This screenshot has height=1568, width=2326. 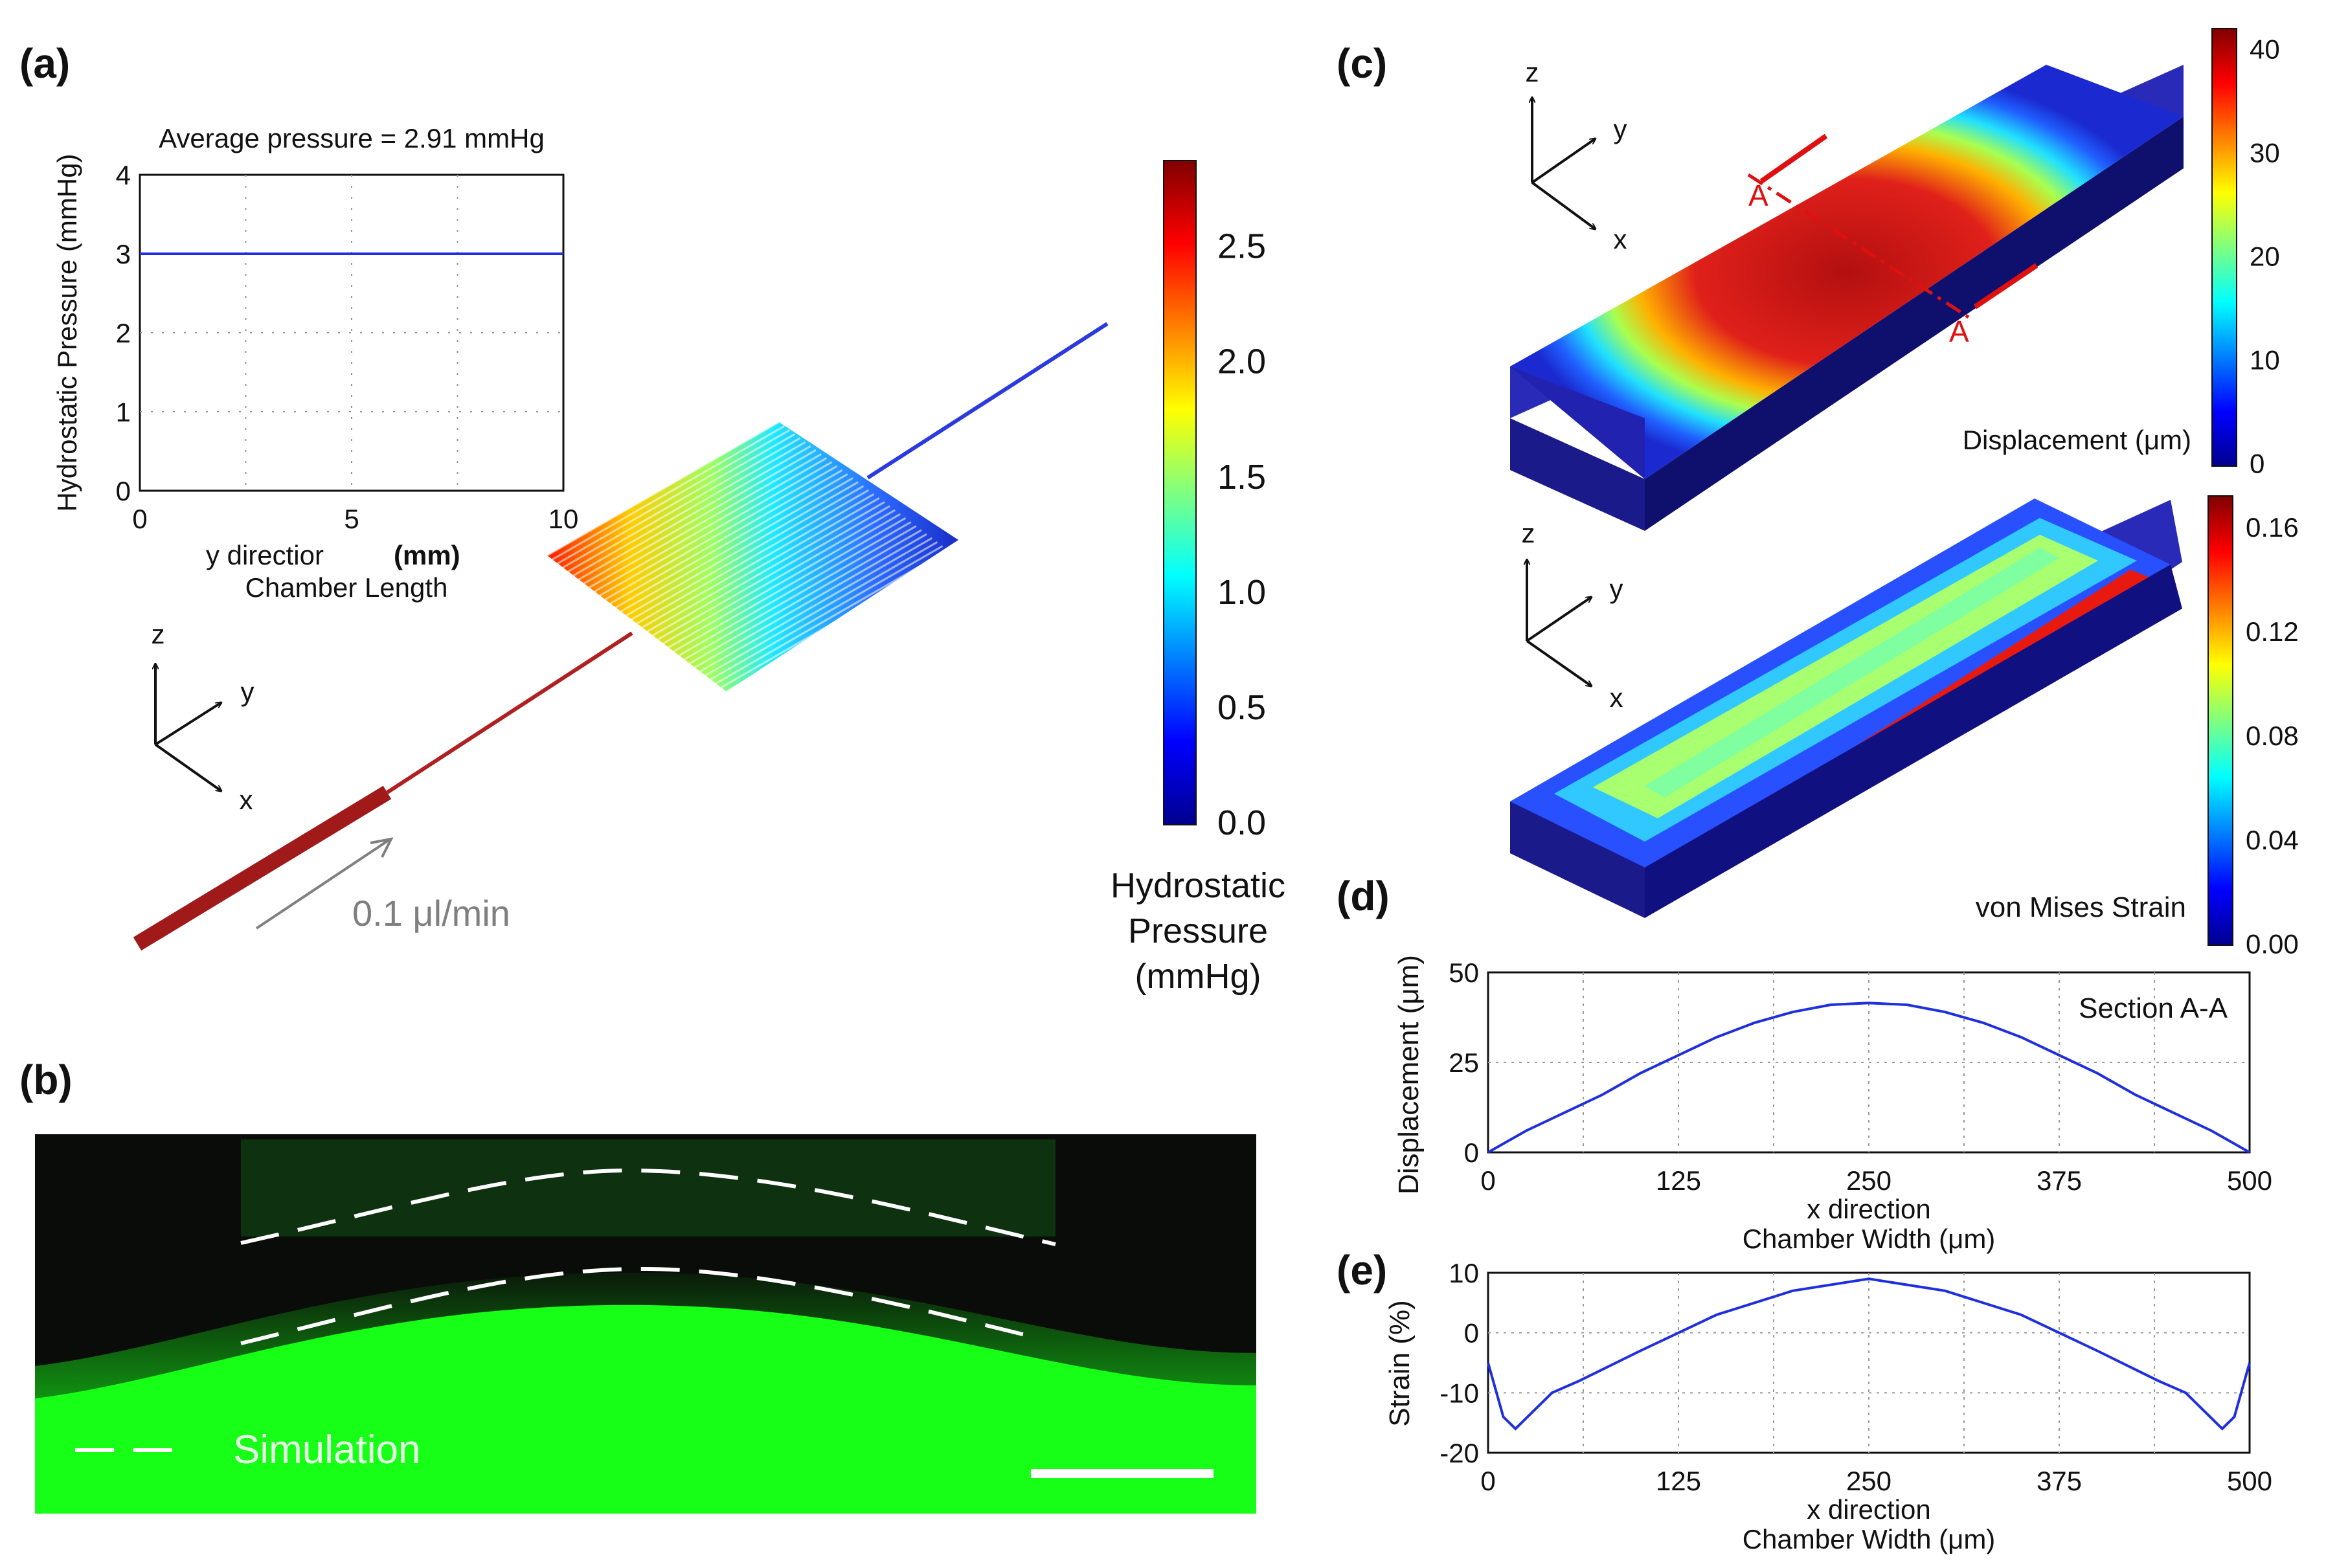 What do you see at coordinates (2272, 528) in the screenshot?
I see `colorbar-tick-label: 0.16` at bounding box center [2272, 528].